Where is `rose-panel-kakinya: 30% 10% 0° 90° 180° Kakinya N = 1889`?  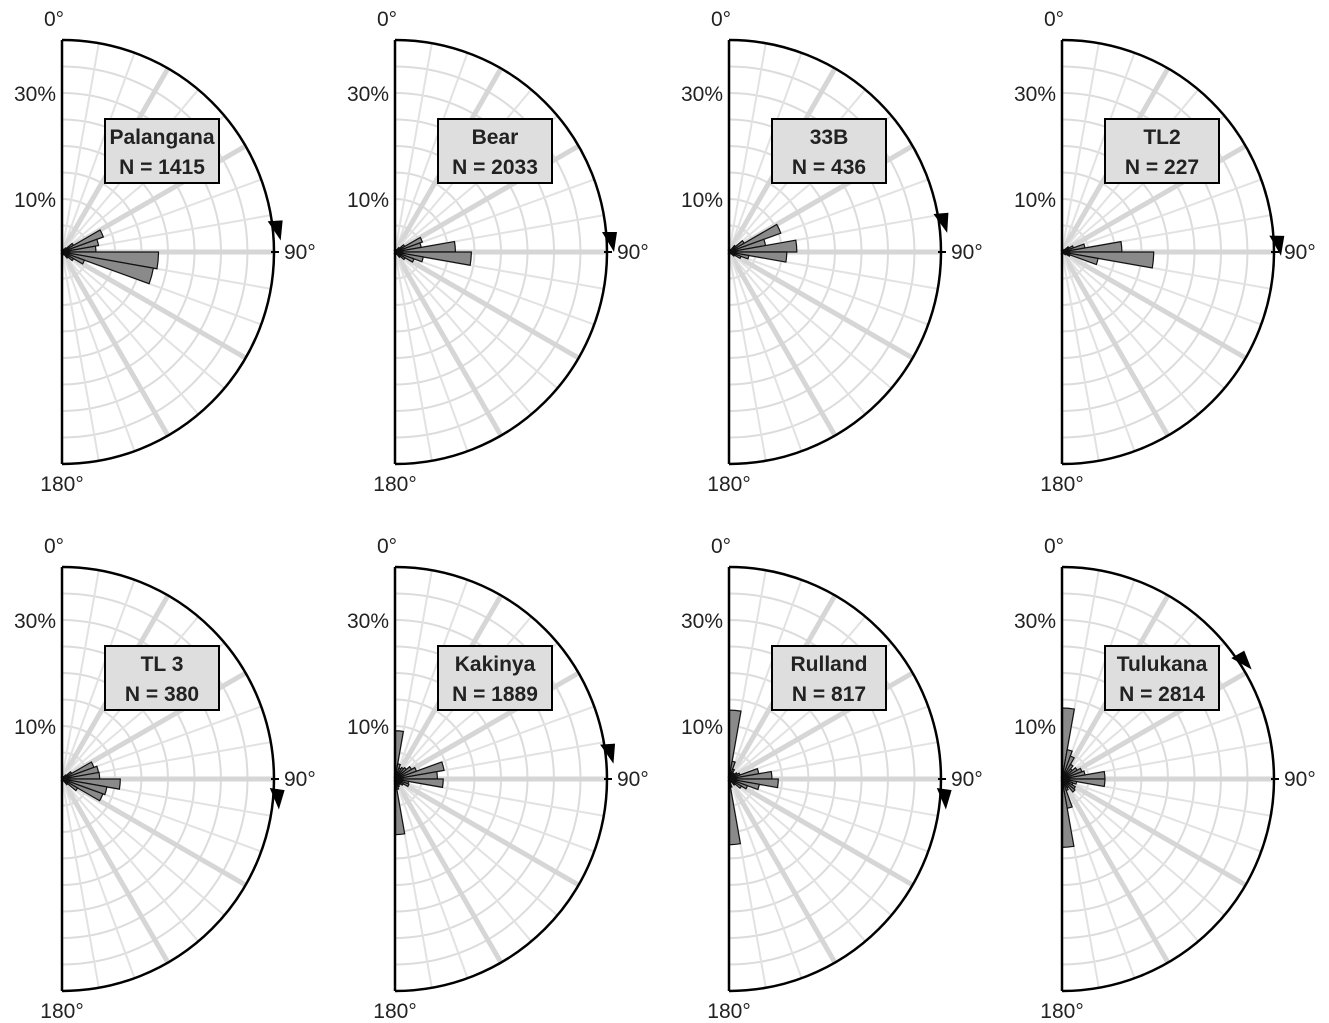 rose-panel-kakinya: 30% 10% 0° 90° 180° Kakinya N = 1889 is located at coordinates (498, 779).